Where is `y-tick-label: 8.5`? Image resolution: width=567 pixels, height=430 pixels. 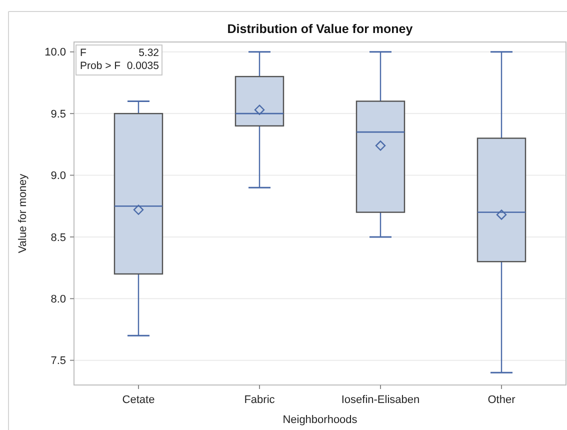 y-tick-label: 8.5 is located at coordinates (58, 238).